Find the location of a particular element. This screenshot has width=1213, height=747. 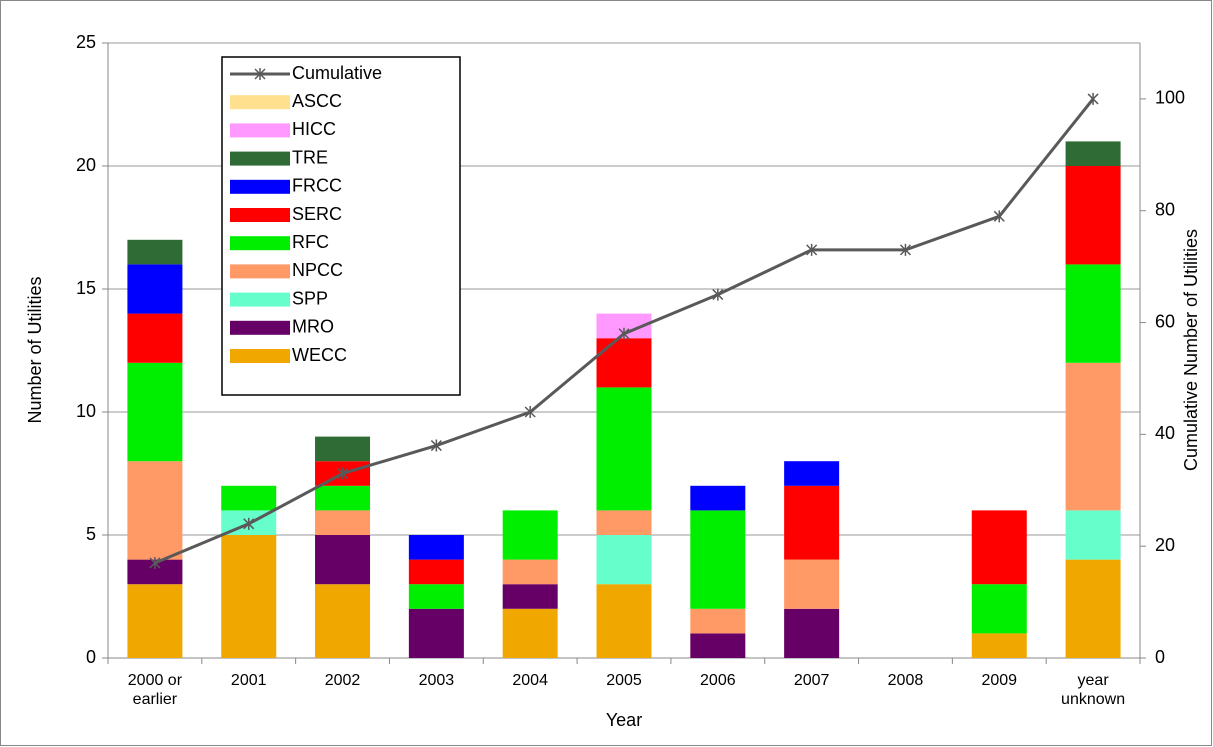

x-tick-label: 2000 or earlier is located at coordinates (155, 690).